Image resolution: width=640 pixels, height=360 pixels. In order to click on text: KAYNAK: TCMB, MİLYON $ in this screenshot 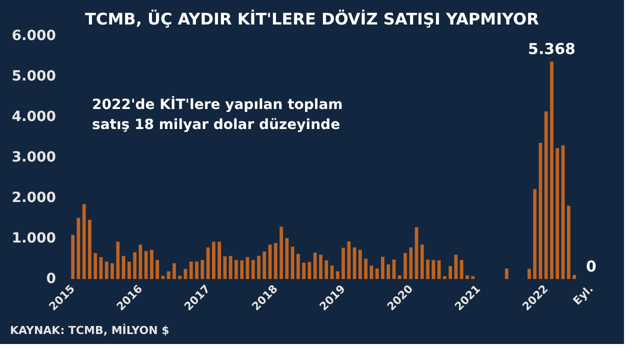, I will do `click(90, 330)`.